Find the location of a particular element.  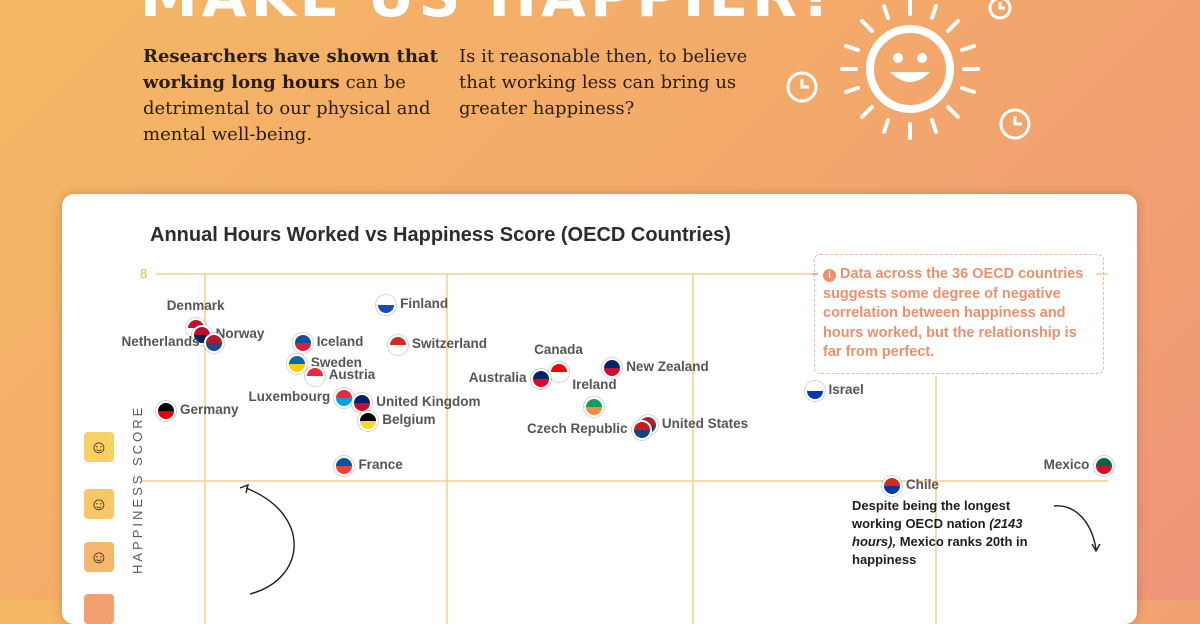

point-label-finland: Finland is located at coordinates (424, 304).